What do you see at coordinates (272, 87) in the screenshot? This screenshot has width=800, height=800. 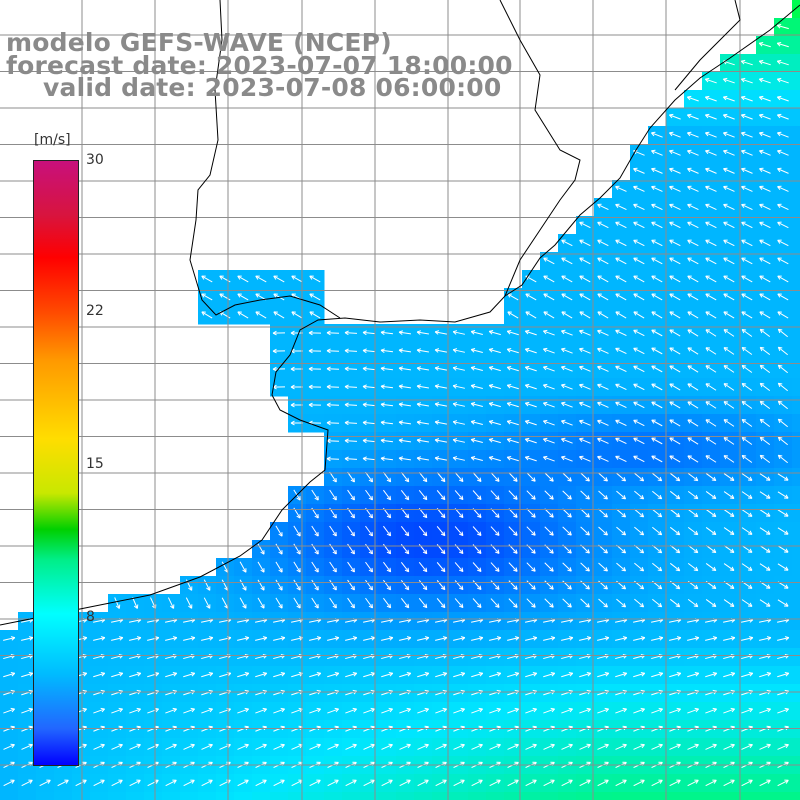 I see `valid-date: valid date: 2023-07-08 06:00:00` at bounding box center [272, 87].